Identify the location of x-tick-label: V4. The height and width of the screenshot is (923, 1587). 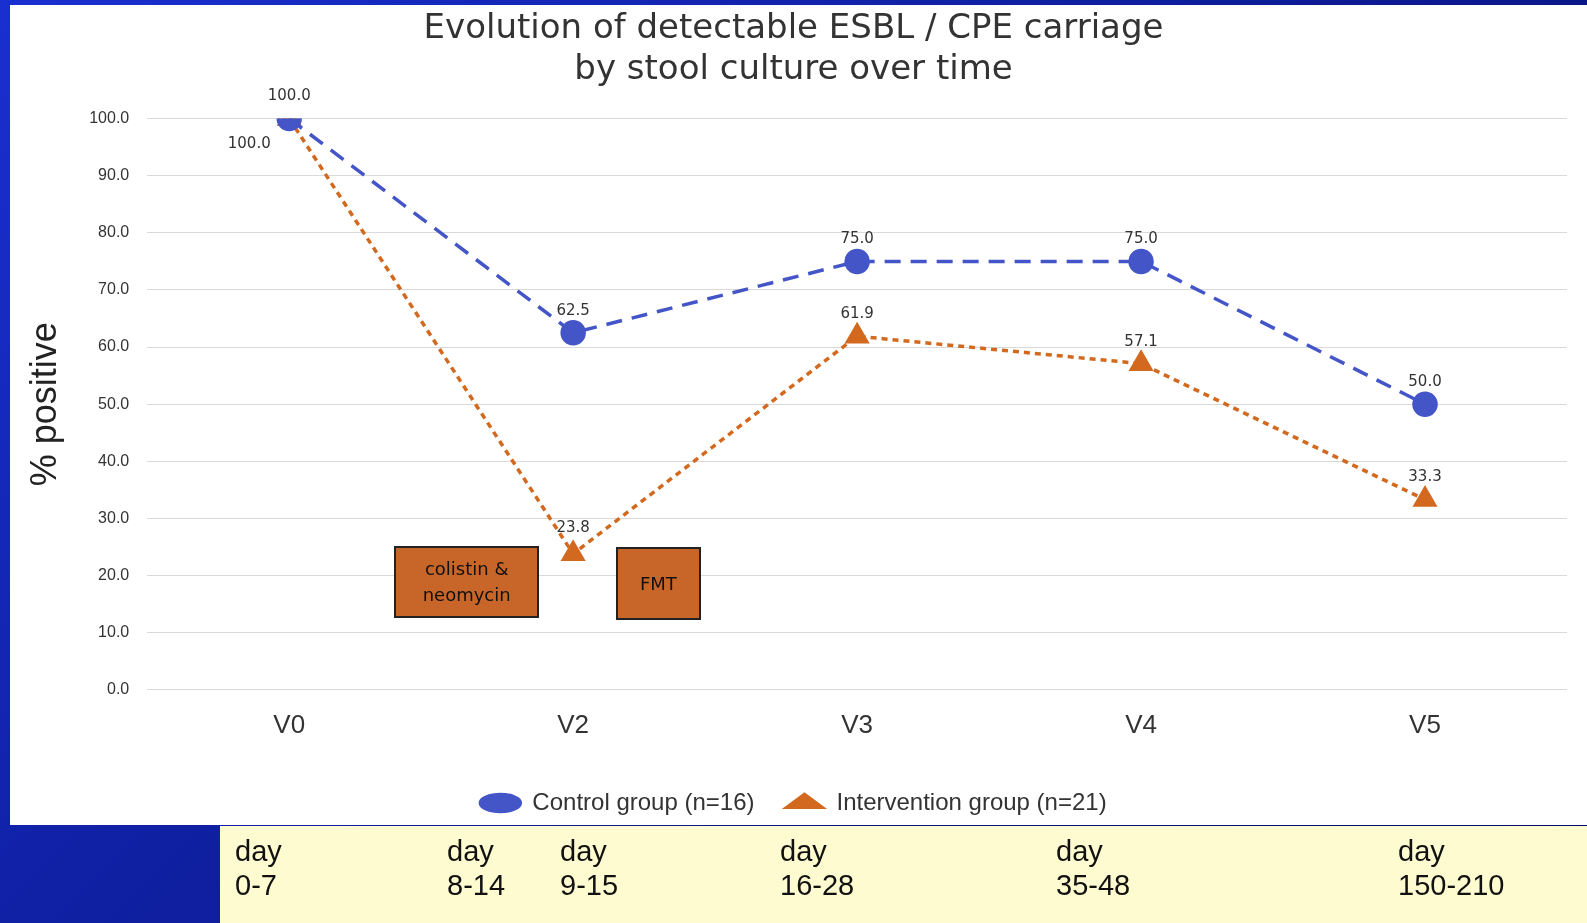
(1141, 723).